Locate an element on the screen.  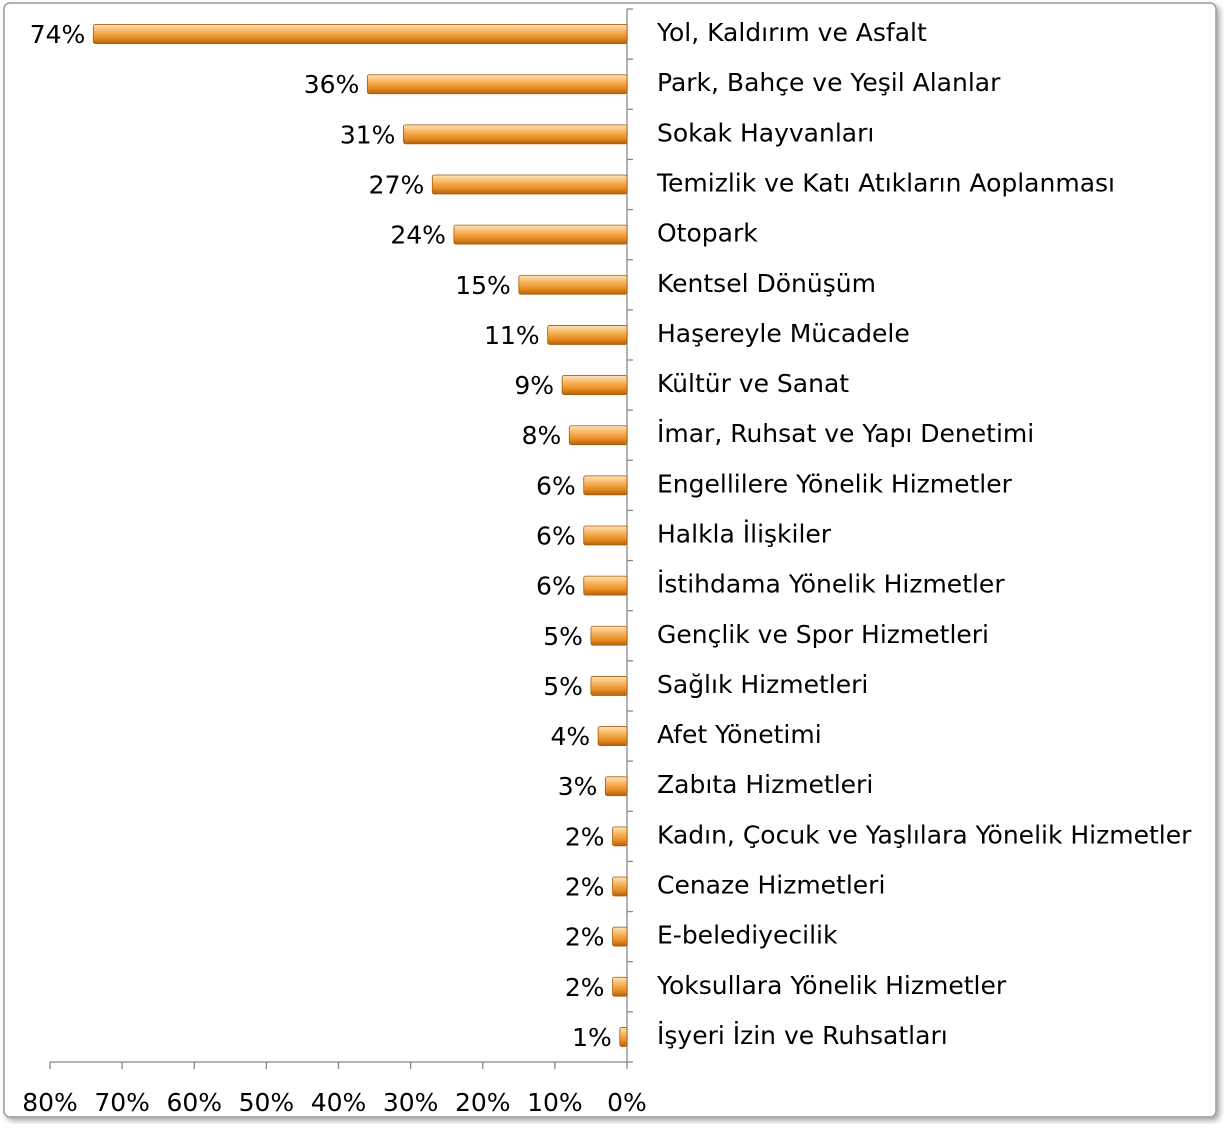
category-label: Yol, Kaldırım ve Asfalt is located at coordinates (791, 32).